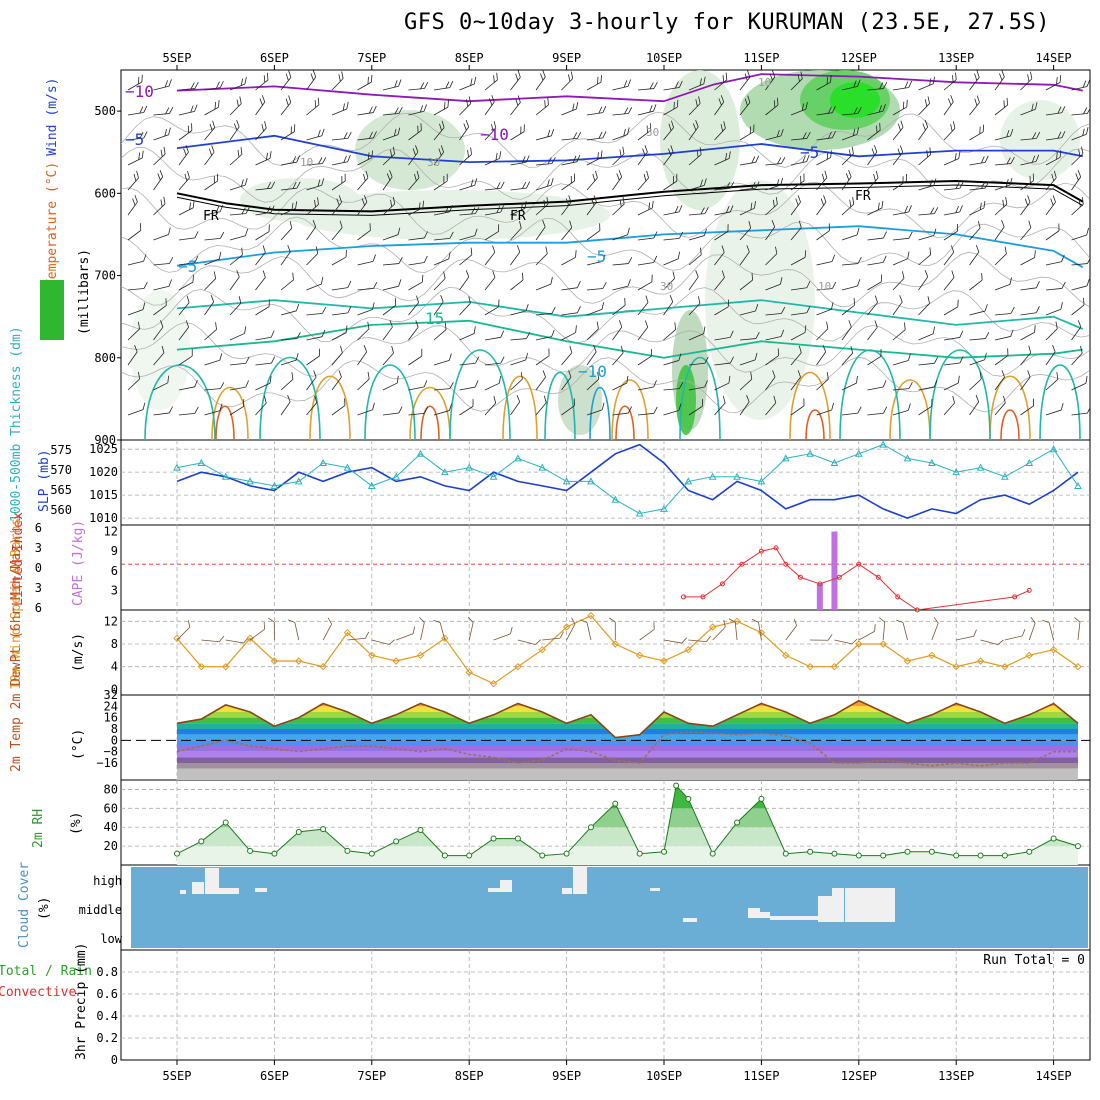 This screenshot has height=1100, width=1100. Describe the element at coordinates (160, 350) in the screenshot. I see `rh-shade` at that location.